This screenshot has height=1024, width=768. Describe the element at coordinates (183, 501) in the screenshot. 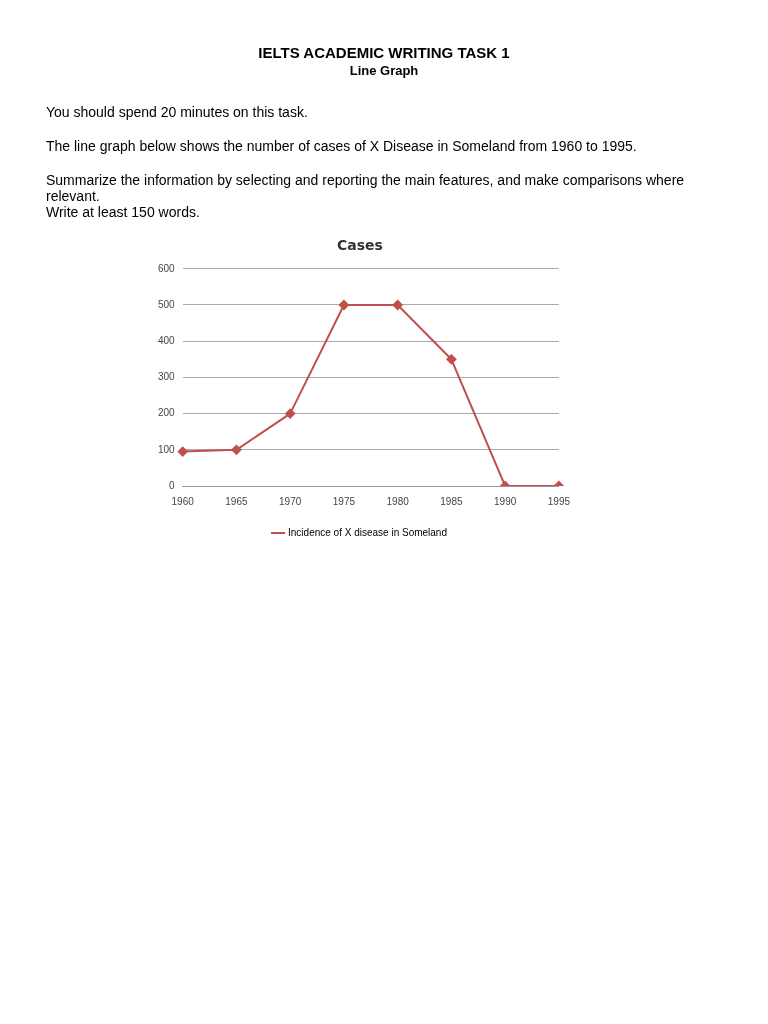

I see `x-tick-label: 1960` at that location.